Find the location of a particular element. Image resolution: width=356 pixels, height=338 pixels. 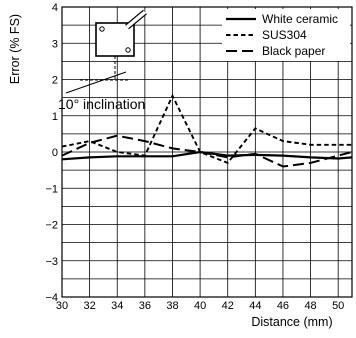

x-tick-label: 32 is located at coordinates (89, 306).